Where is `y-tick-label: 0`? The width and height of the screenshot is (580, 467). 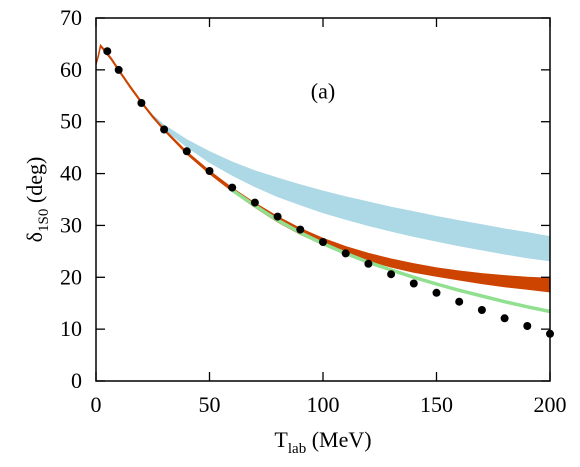
y-tick-label: 0 is located at coordinates (76, 380).